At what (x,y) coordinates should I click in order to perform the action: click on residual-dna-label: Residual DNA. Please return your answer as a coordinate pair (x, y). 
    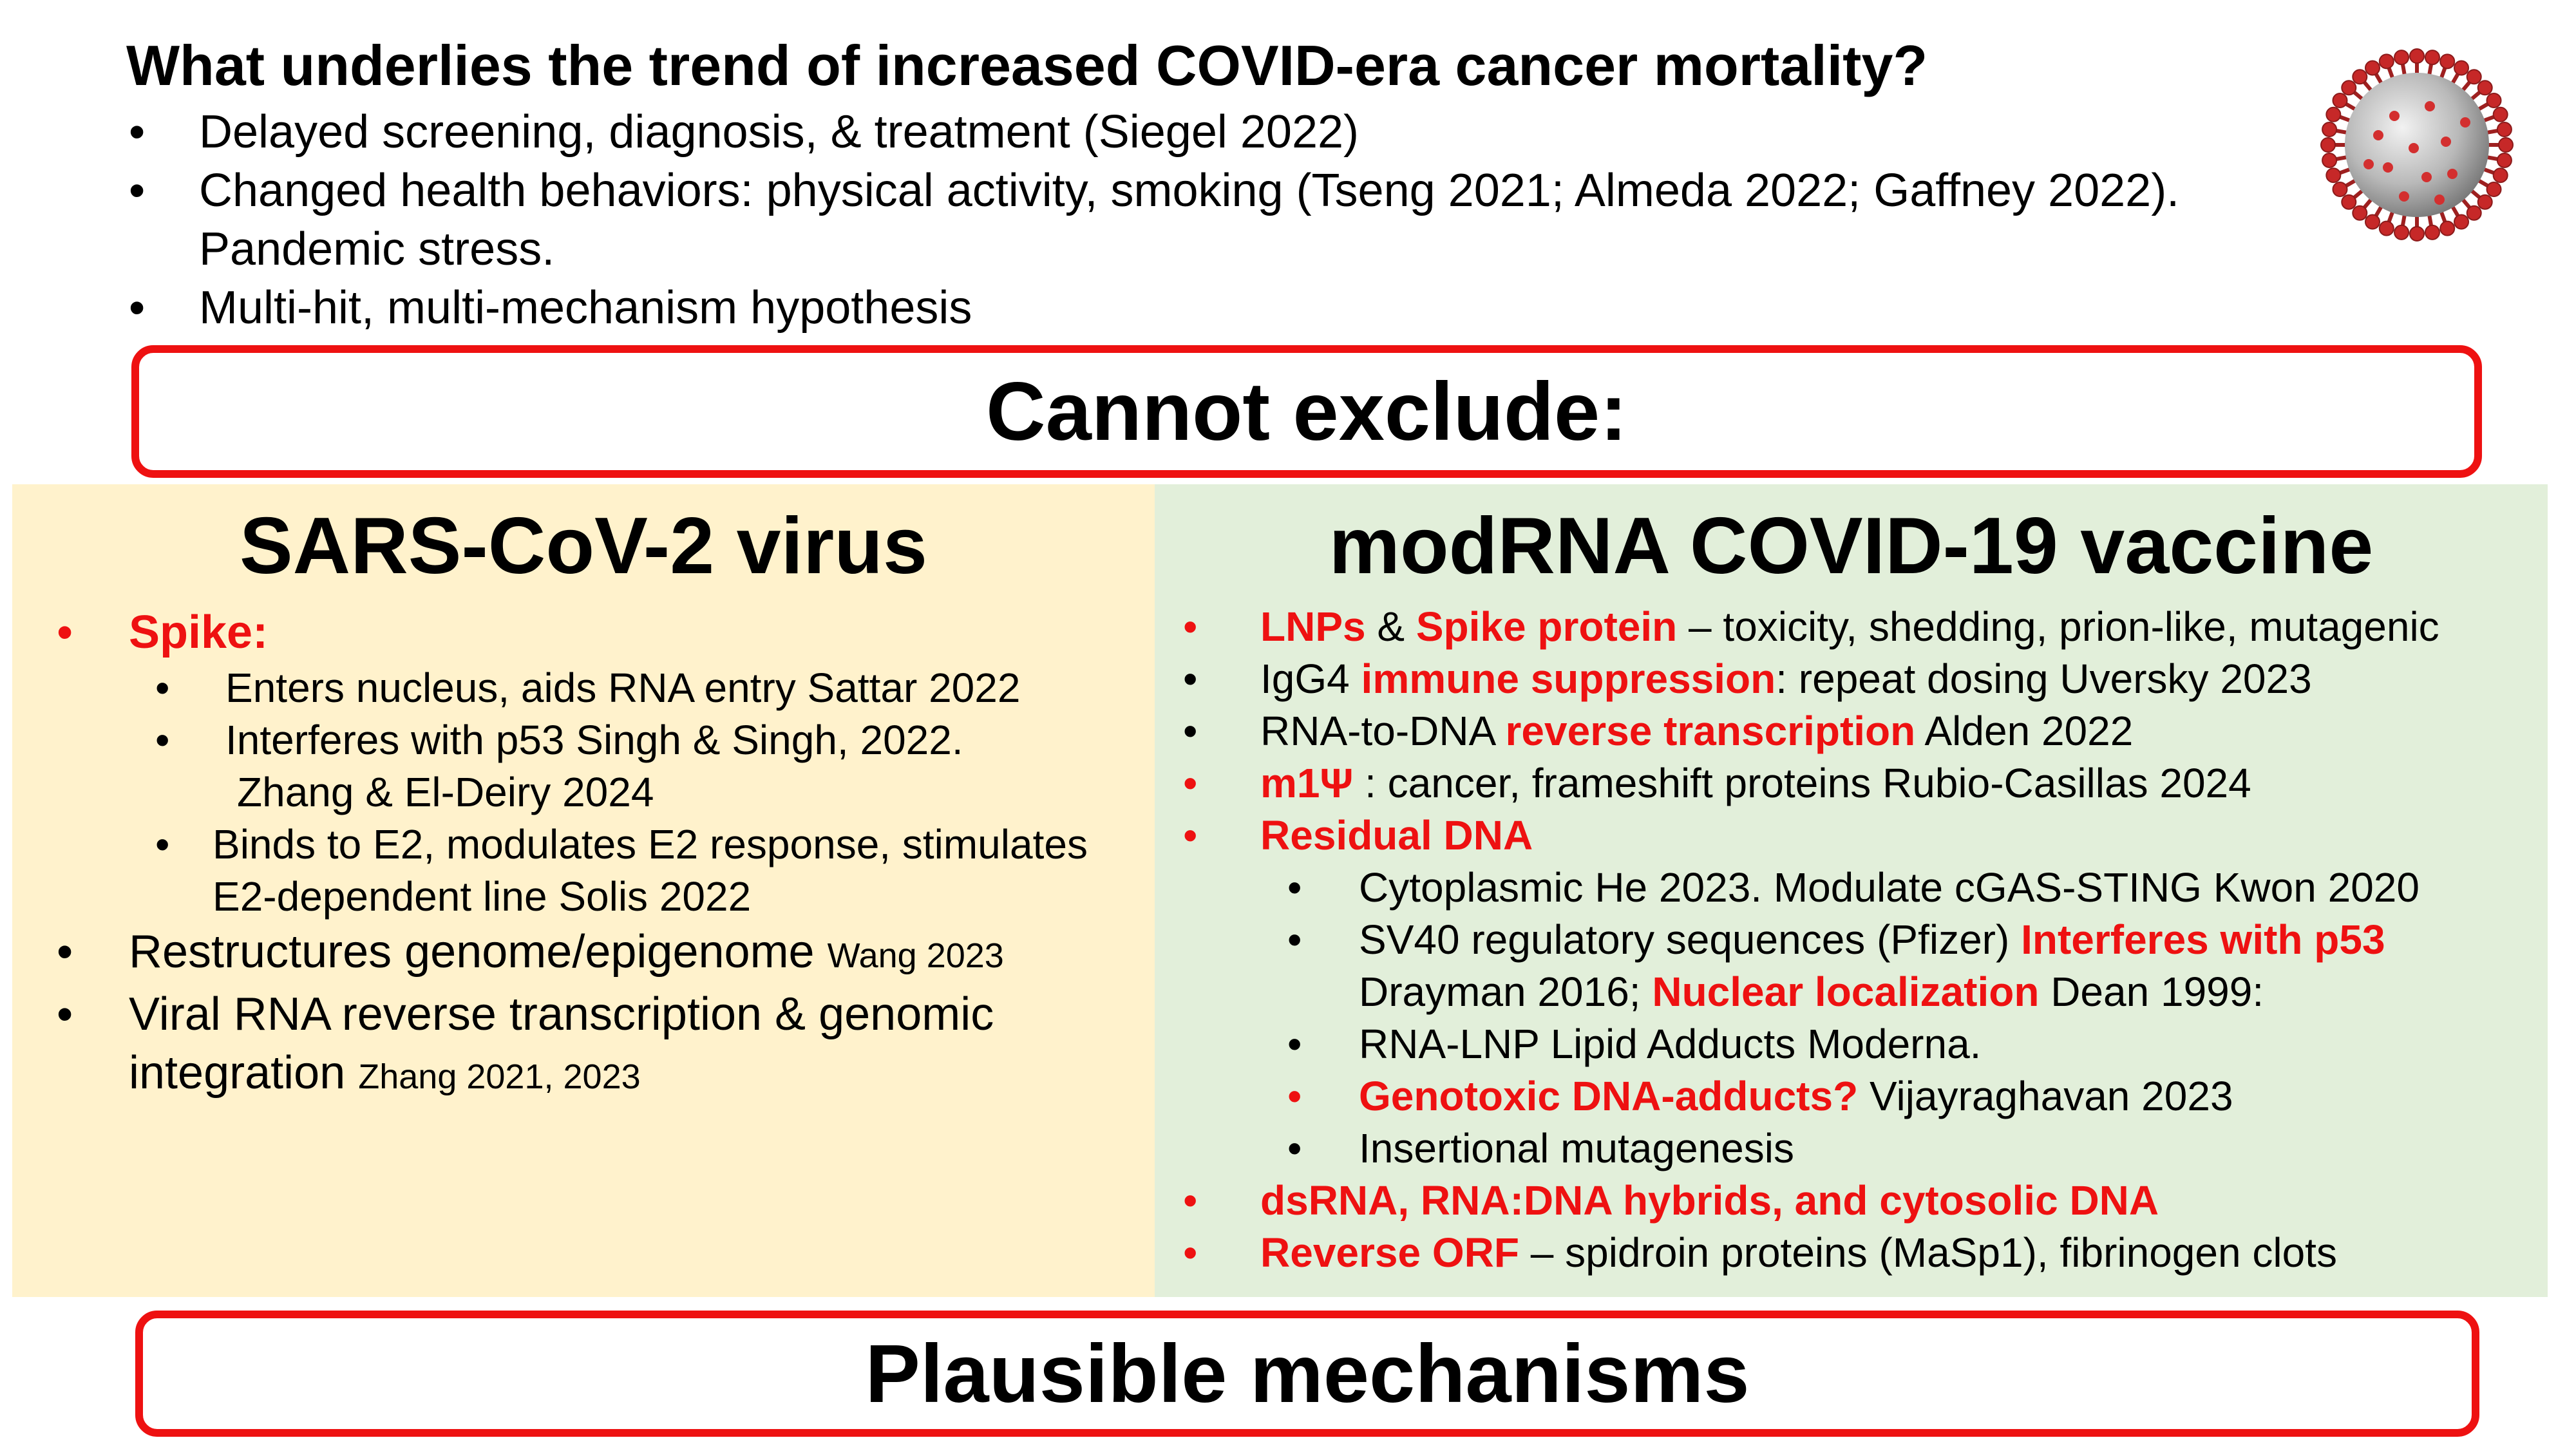
    Looking at the image, I should click on (1397, 835).